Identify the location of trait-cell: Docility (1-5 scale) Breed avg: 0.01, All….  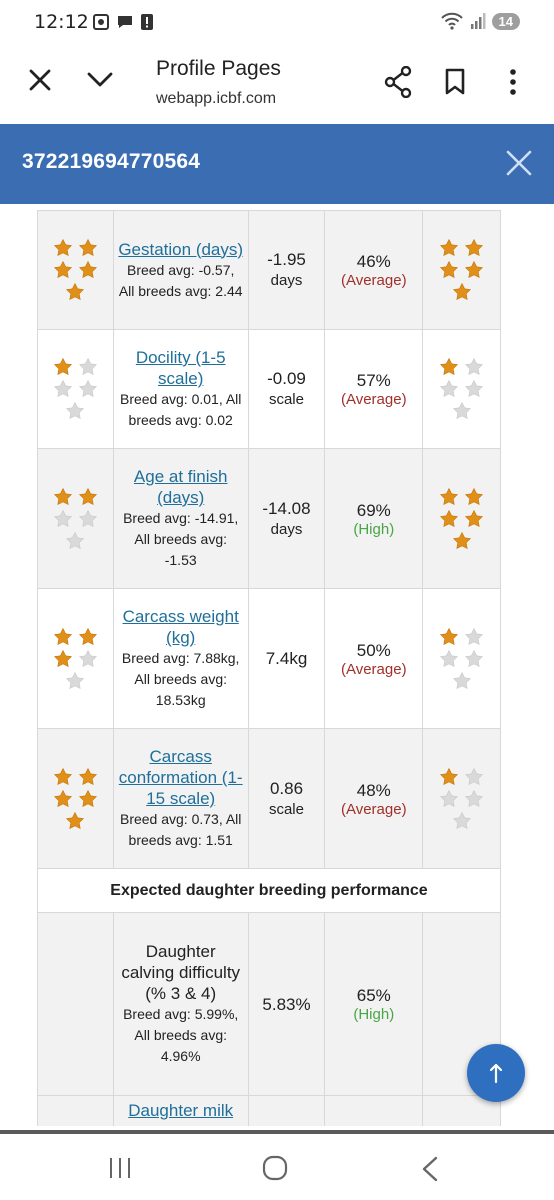
(180, 389).